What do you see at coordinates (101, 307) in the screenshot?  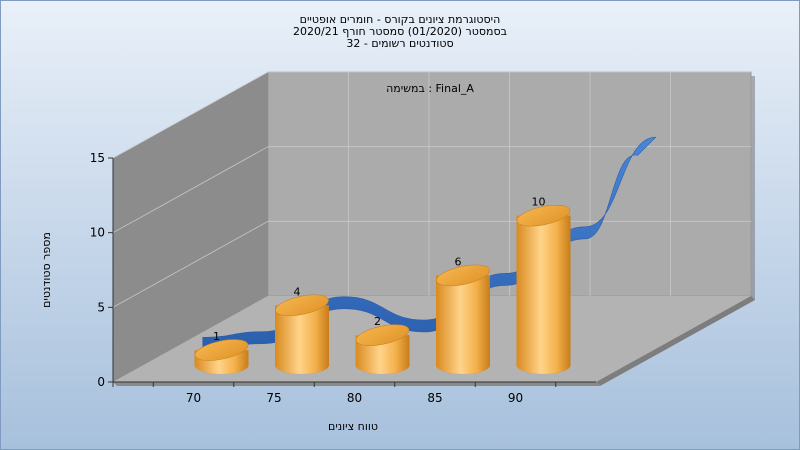 I see `y-tick-label: 5` at bounding box center [101, 307].